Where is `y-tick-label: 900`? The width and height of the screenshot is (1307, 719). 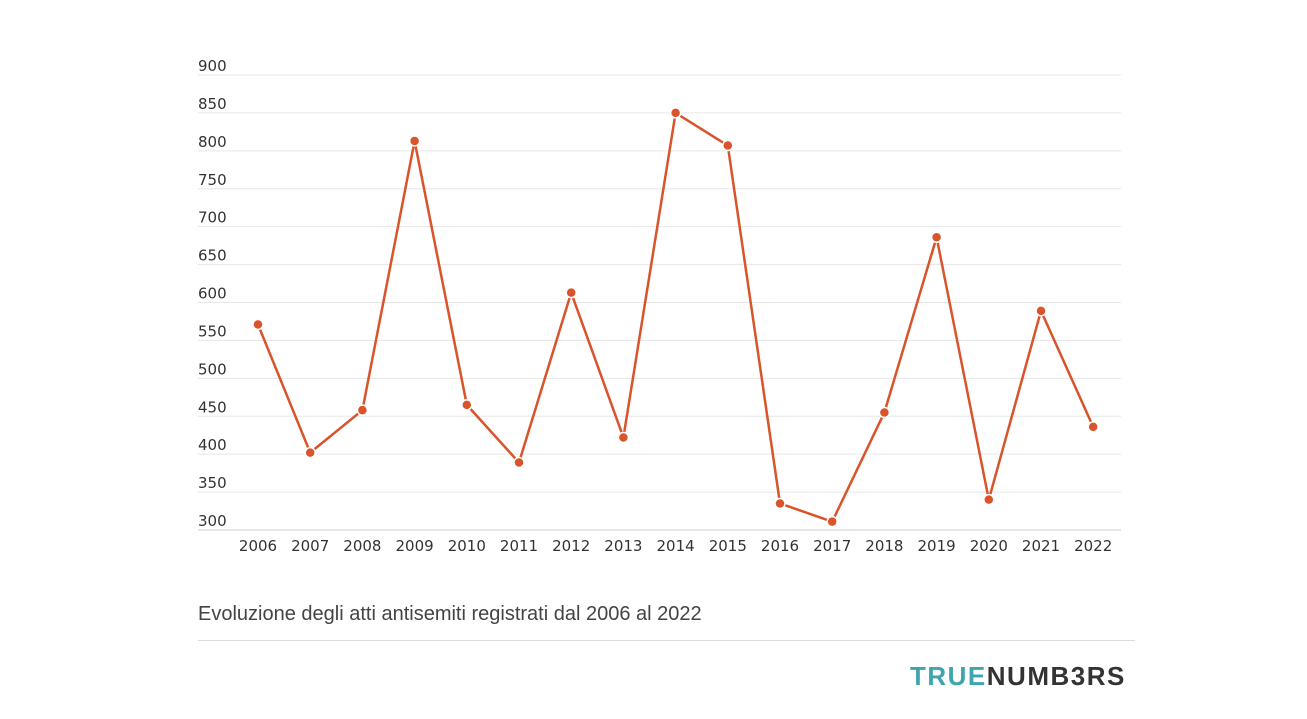 y-tick-label: 900 is located at coordinates (212, 66).